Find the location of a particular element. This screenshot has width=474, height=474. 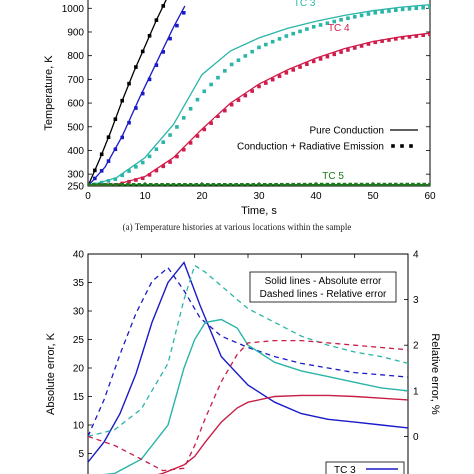

series-label-tc-4: TC 4 is located at coordinates (339, 28).